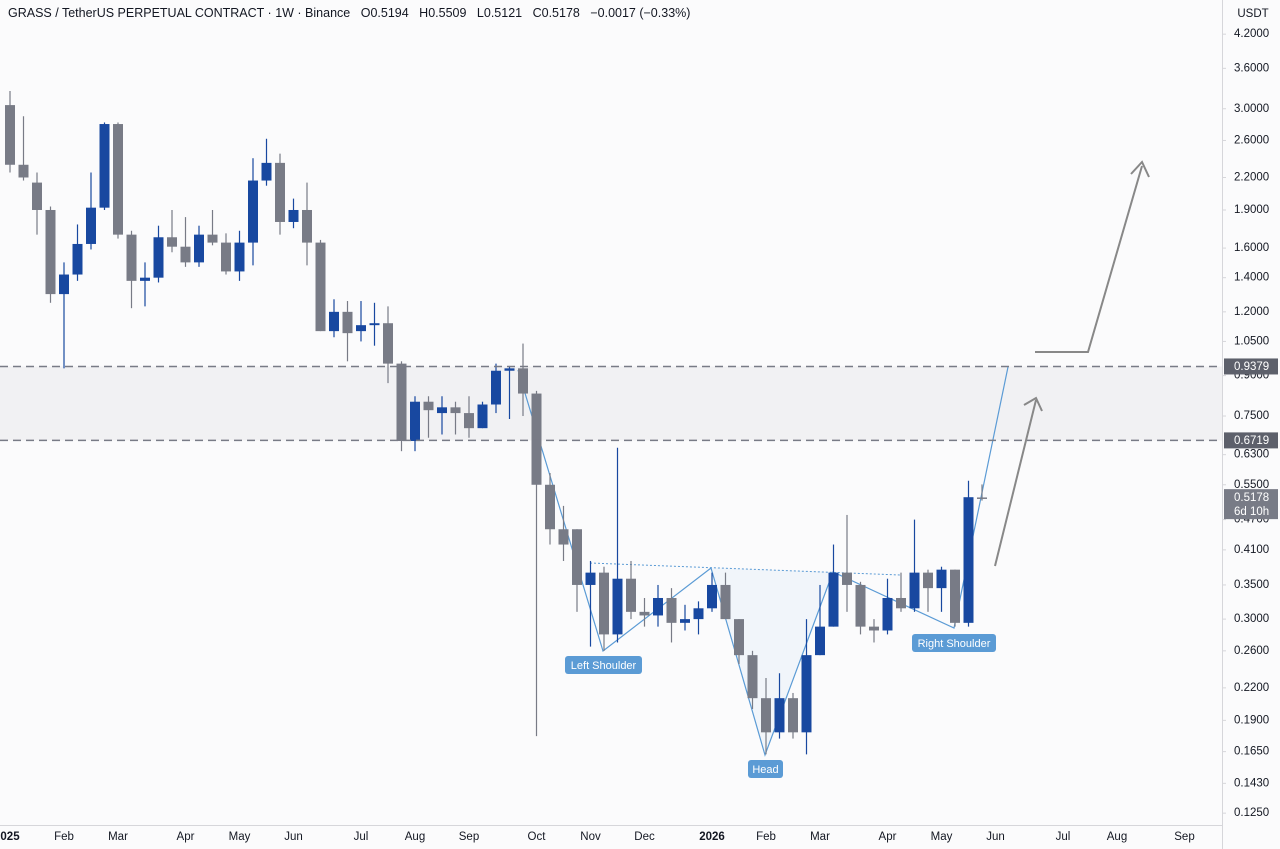  Describe the element at coordinates (1251, 366) in the screenshot. I see `level-tag` at that location.